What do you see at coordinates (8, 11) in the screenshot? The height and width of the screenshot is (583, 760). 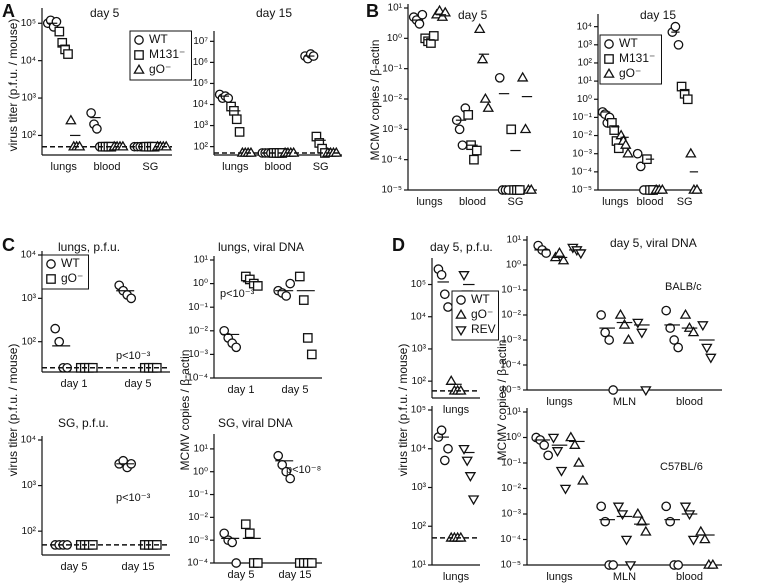 I see `panel-label: A` at bounding box center [8, 11].